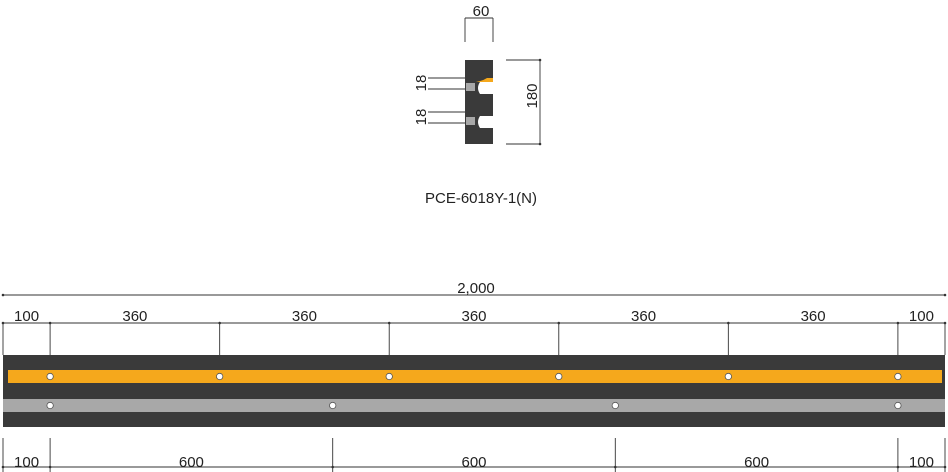 Image resolution: width=948 pixels, height=472 pixels. What do you see at coordinates (532, 95) in the screenshot?
I see `height-label: 180` at bounding box center [532, 95].